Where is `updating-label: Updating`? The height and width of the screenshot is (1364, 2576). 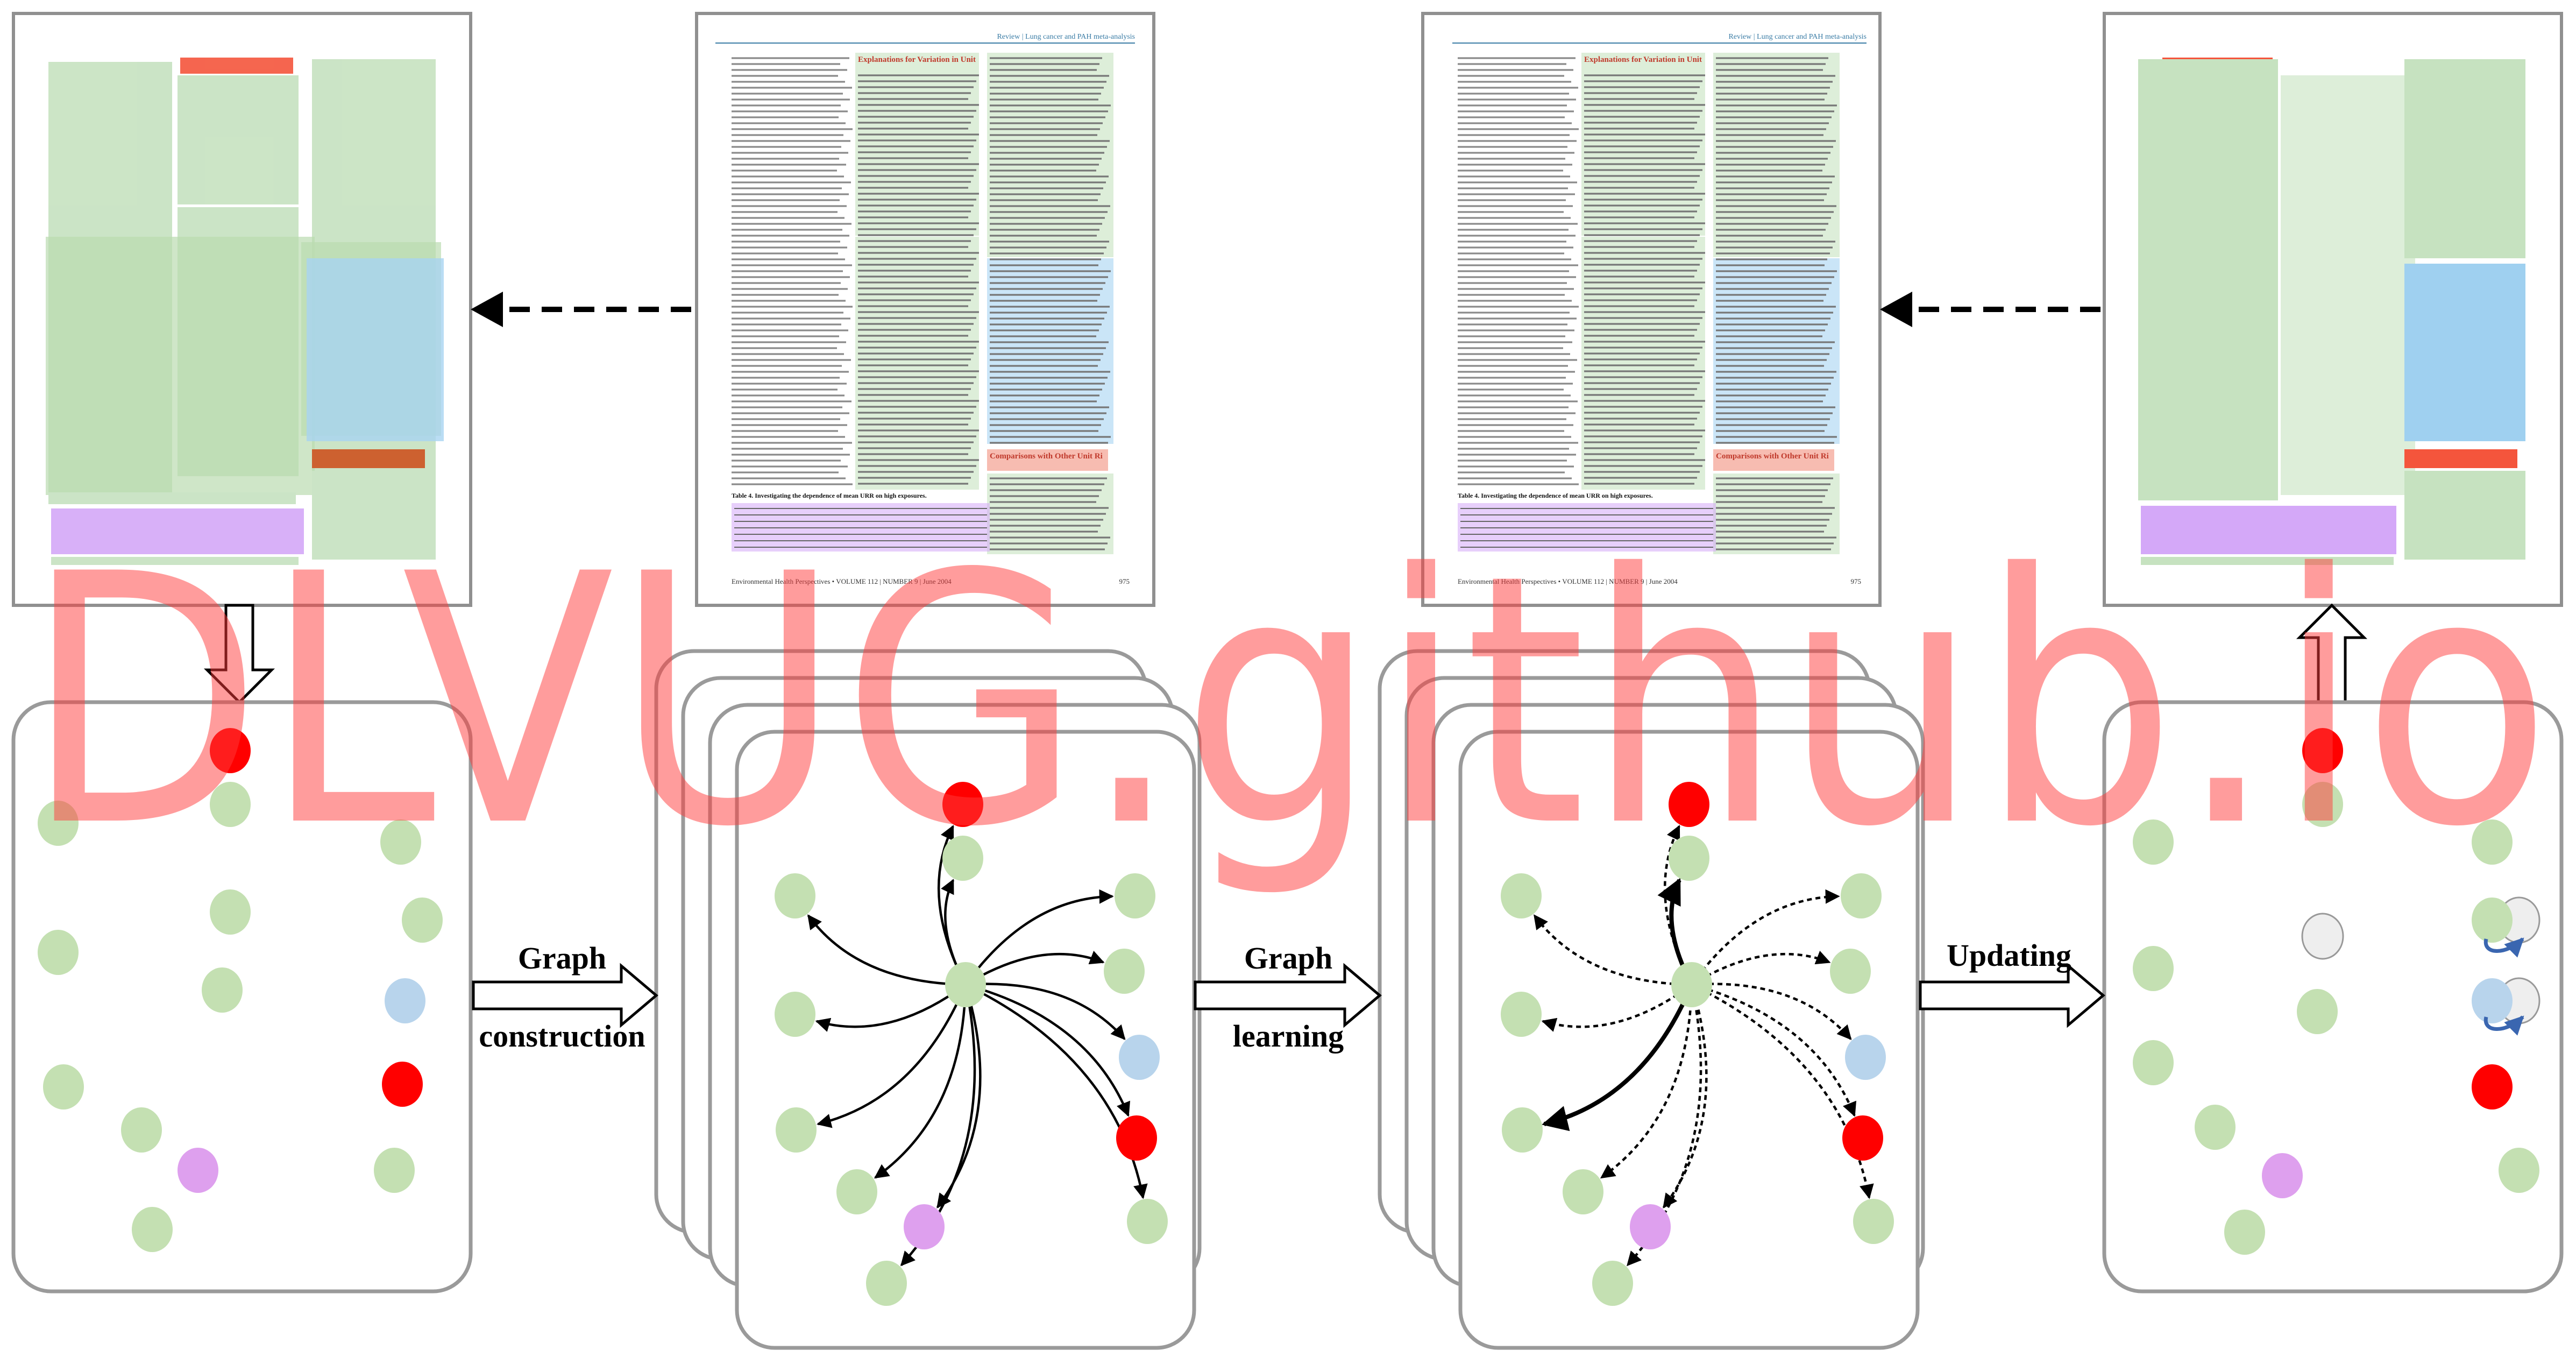
updating-label: Updating is located at coordinates (2009, 955).